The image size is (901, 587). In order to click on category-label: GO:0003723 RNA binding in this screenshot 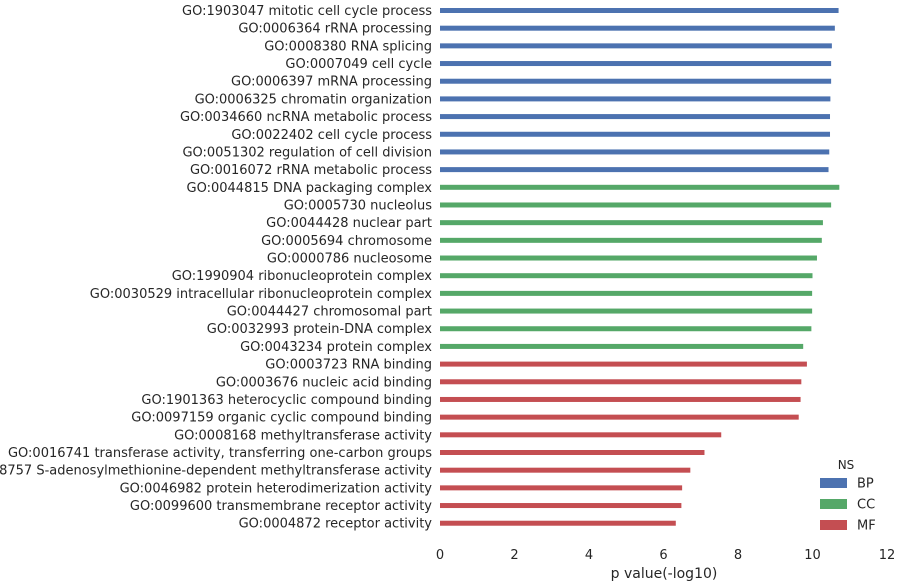, I will do `click(348, 365)`.